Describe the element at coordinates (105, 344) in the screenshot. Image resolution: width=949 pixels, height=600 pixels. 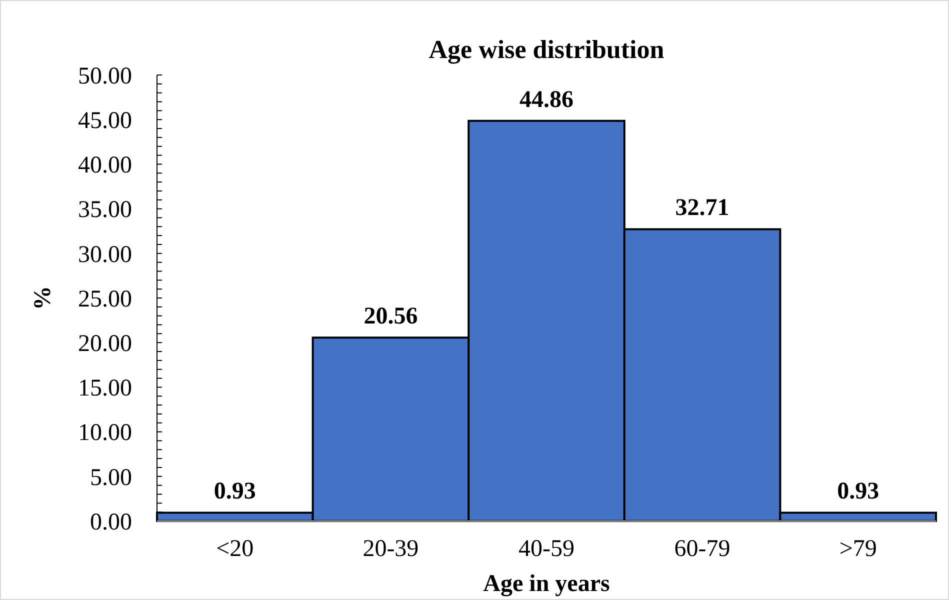
I see `y-tick-label: 20.00` at that location.